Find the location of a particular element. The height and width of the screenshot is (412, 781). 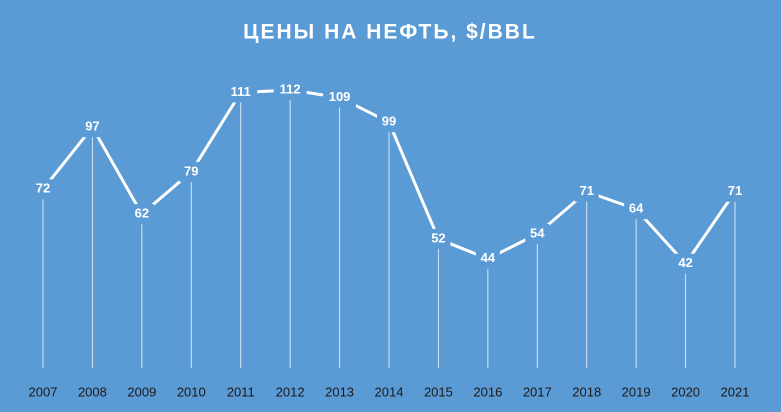

value-label: 52 is located at coordinates (438, 237).